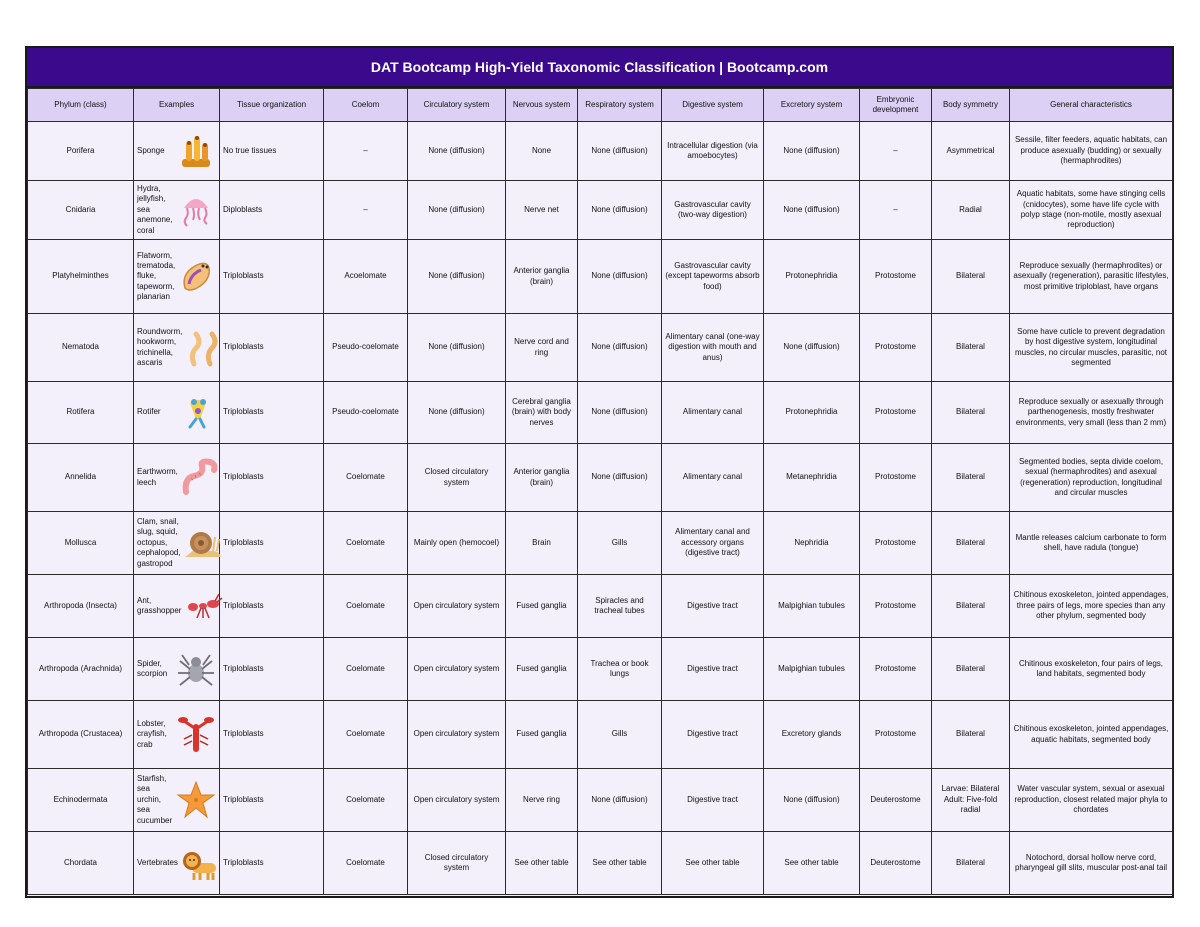  I want to click on cell-respiratory: Gills, so click(619, 543).